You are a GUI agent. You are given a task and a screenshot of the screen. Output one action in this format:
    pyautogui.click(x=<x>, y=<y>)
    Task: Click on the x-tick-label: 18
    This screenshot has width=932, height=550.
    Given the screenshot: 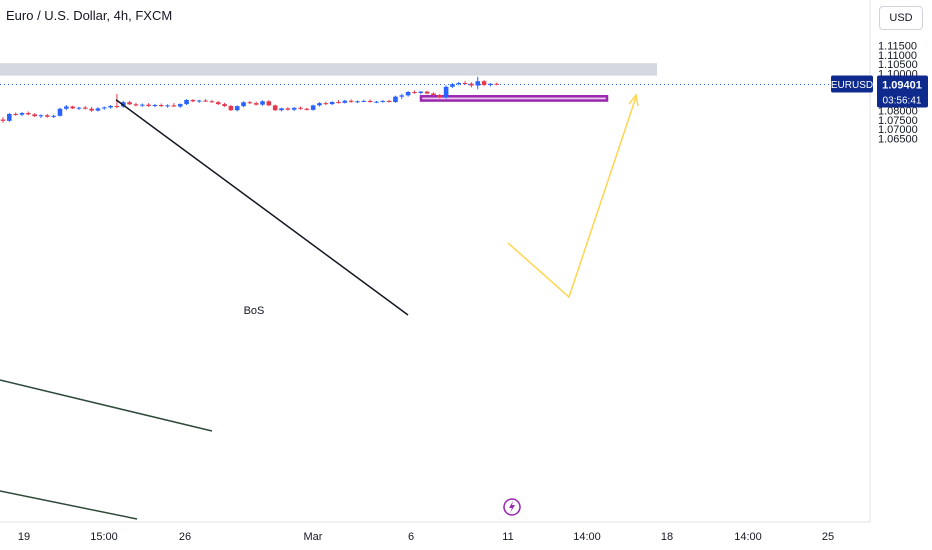 What is the action you would take?
    pyautogui.click(x=667, y=537)
    